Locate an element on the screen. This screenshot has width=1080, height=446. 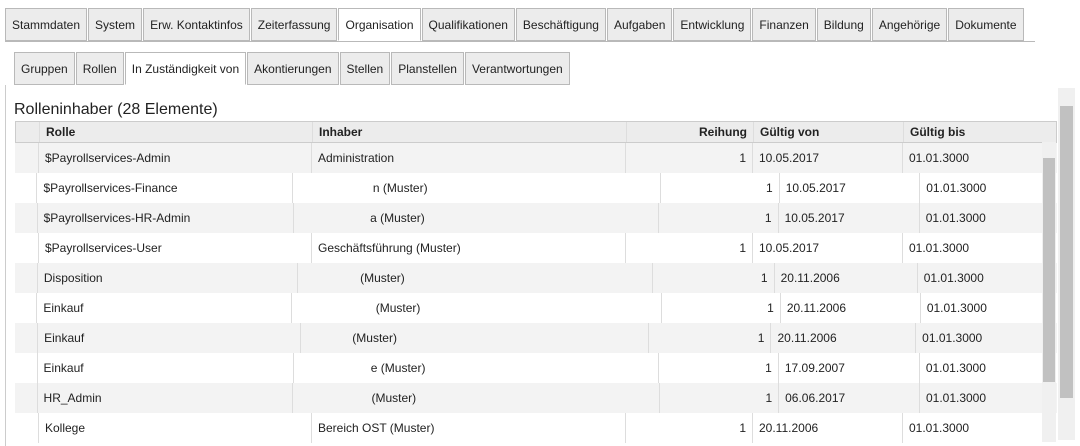
column-header: Gültig von is located at coordinates (829, 132).